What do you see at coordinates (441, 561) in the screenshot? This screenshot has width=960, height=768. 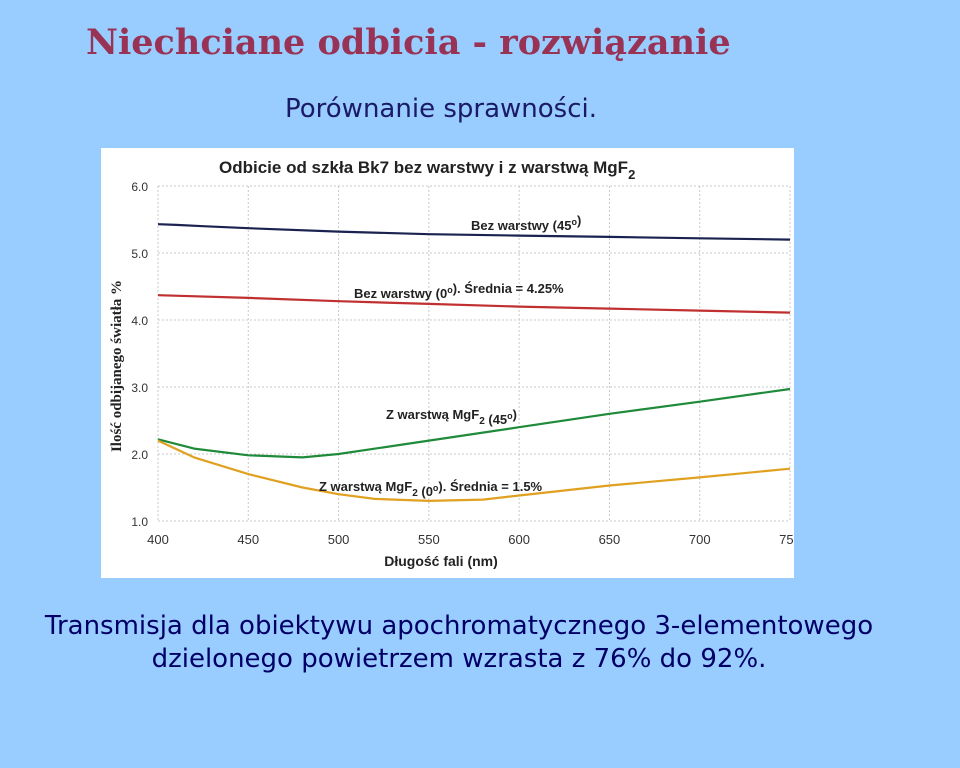 I see `x-axis-label: Długość fali (nm)` at bounding box center [441, 561].